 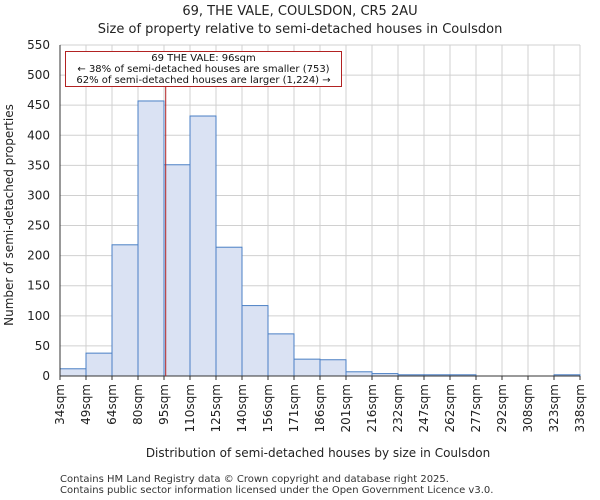 I want to click on x-tick-label: 34sqm, so click(x=60, y=404).